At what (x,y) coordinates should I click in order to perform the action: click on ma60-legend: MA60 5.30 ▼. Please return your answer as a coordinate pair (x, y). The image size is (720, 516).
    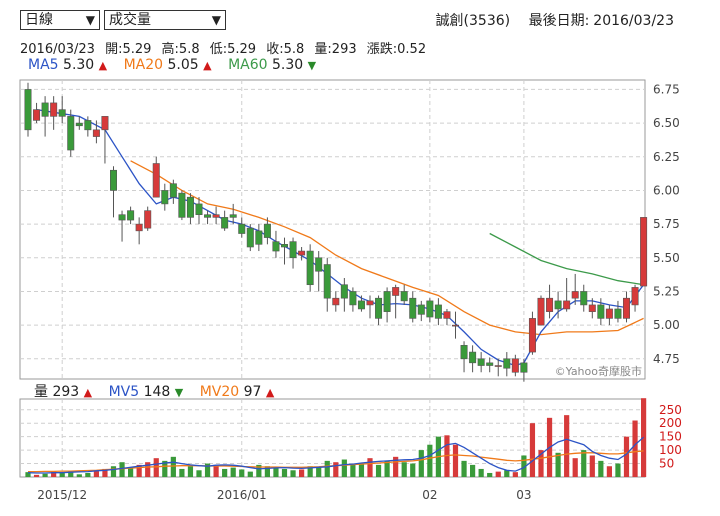
    Looking at the image, I should click on (272, 65).